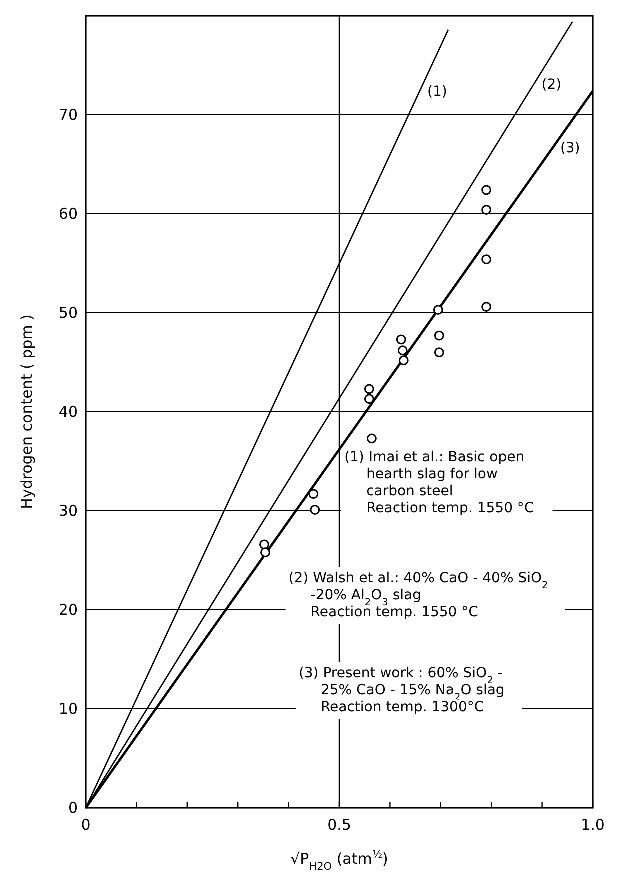 The width and height of the screenshot is (619, 886). What do you see at coordinates (339, 861) in the screenshot?
I see `x-axis-title: √P$_{H2O}$ (atm$^{½}$)` at bounding box center [339, 861].